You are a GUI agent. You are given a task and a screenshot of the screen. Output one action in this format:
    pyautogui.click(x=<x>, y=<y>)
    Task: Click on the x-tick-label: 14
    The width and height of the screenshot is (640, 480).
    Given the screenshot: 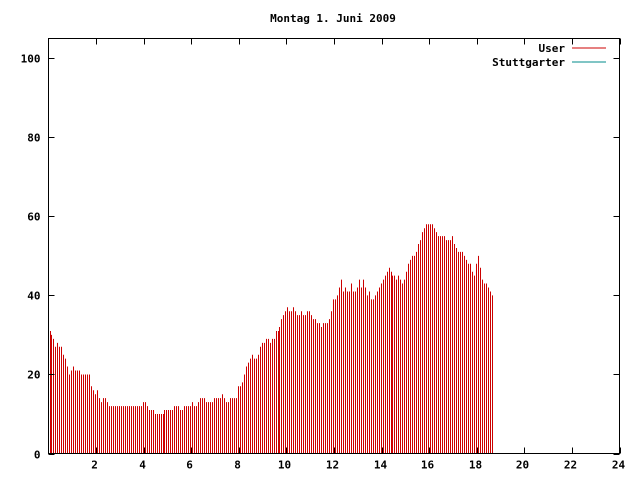 What is the action you would take?
    pyautogui.click(x=381, y=465)
    